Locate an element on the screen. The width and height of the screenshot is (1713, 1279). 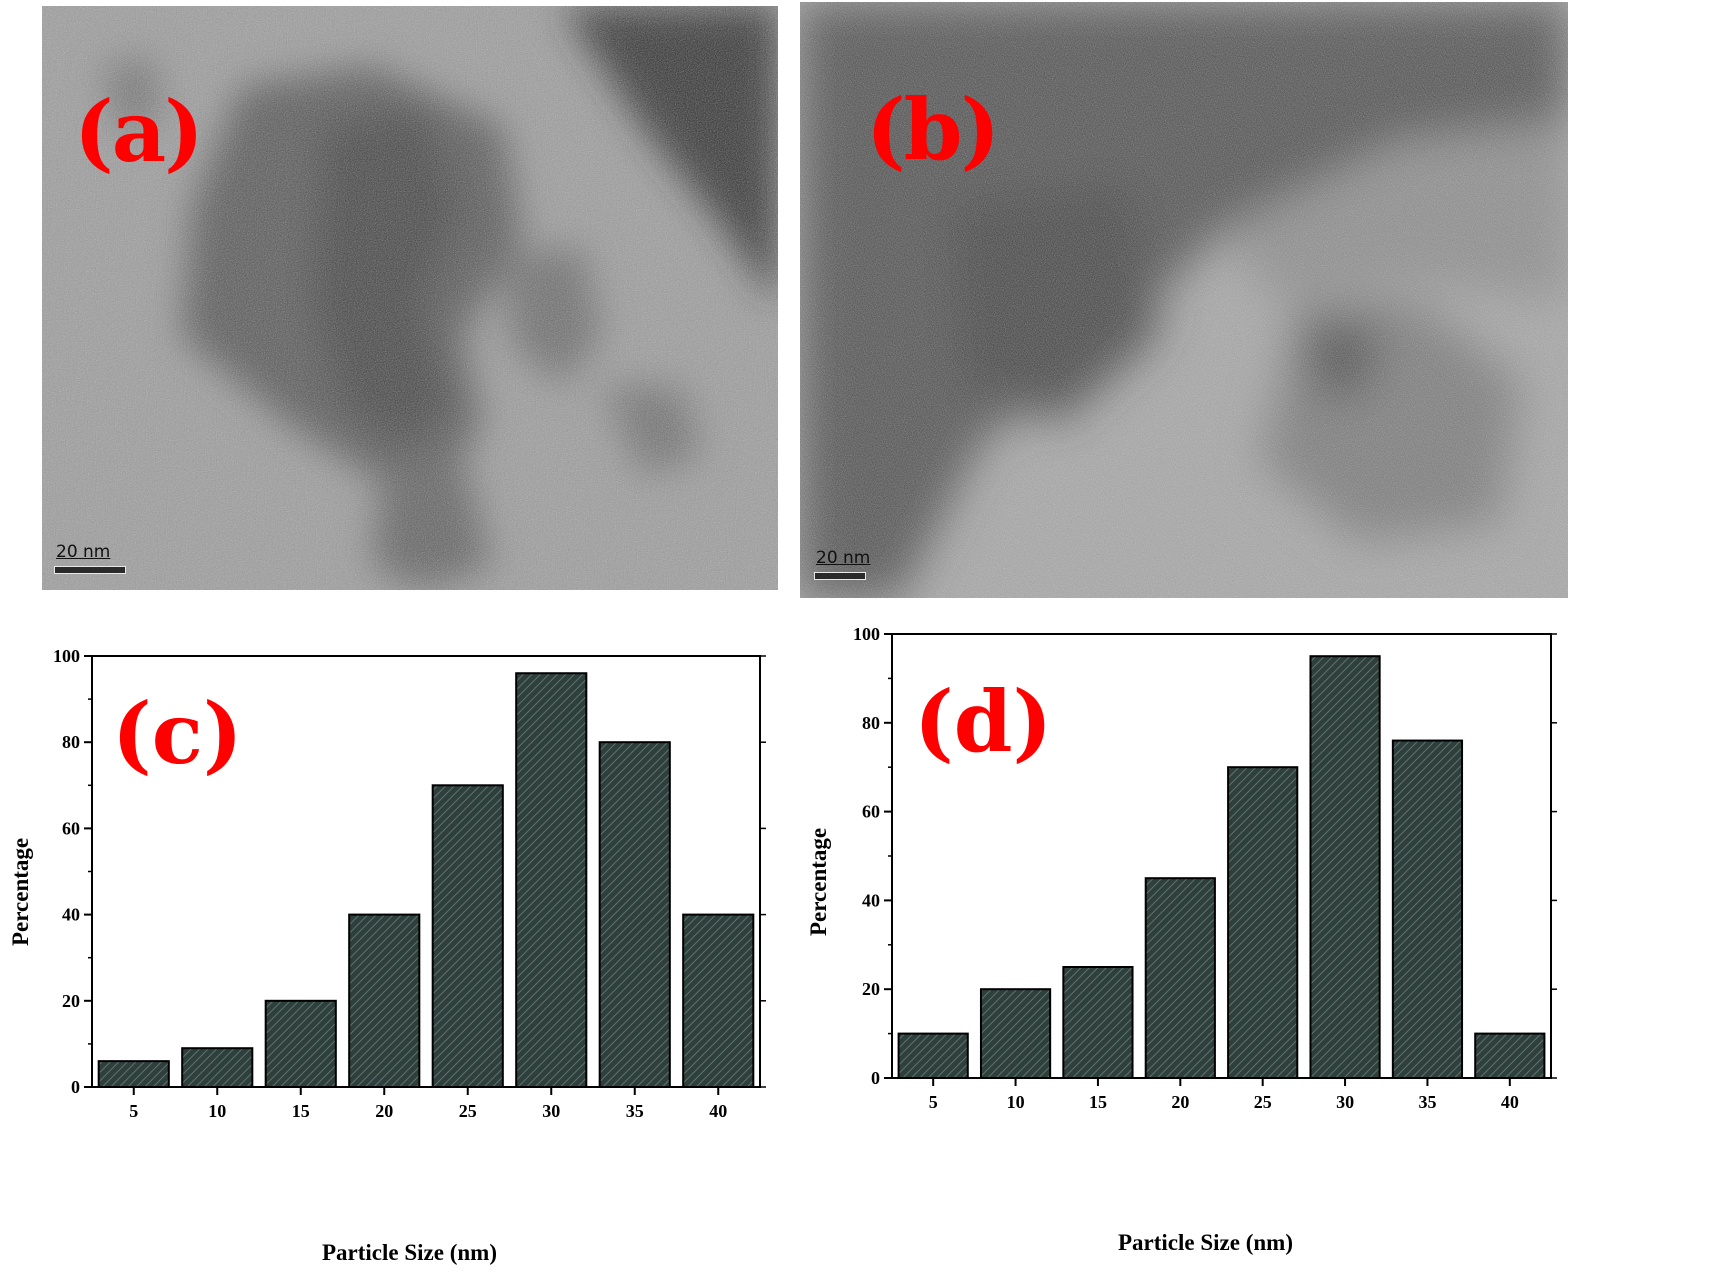
chart-c-x-tick-label: 30 is located at coordinates (551, 1111).